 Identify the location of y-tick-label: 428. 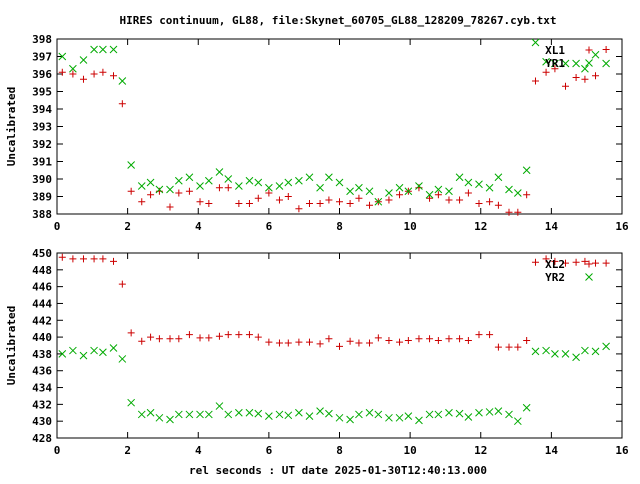
(42, 438).